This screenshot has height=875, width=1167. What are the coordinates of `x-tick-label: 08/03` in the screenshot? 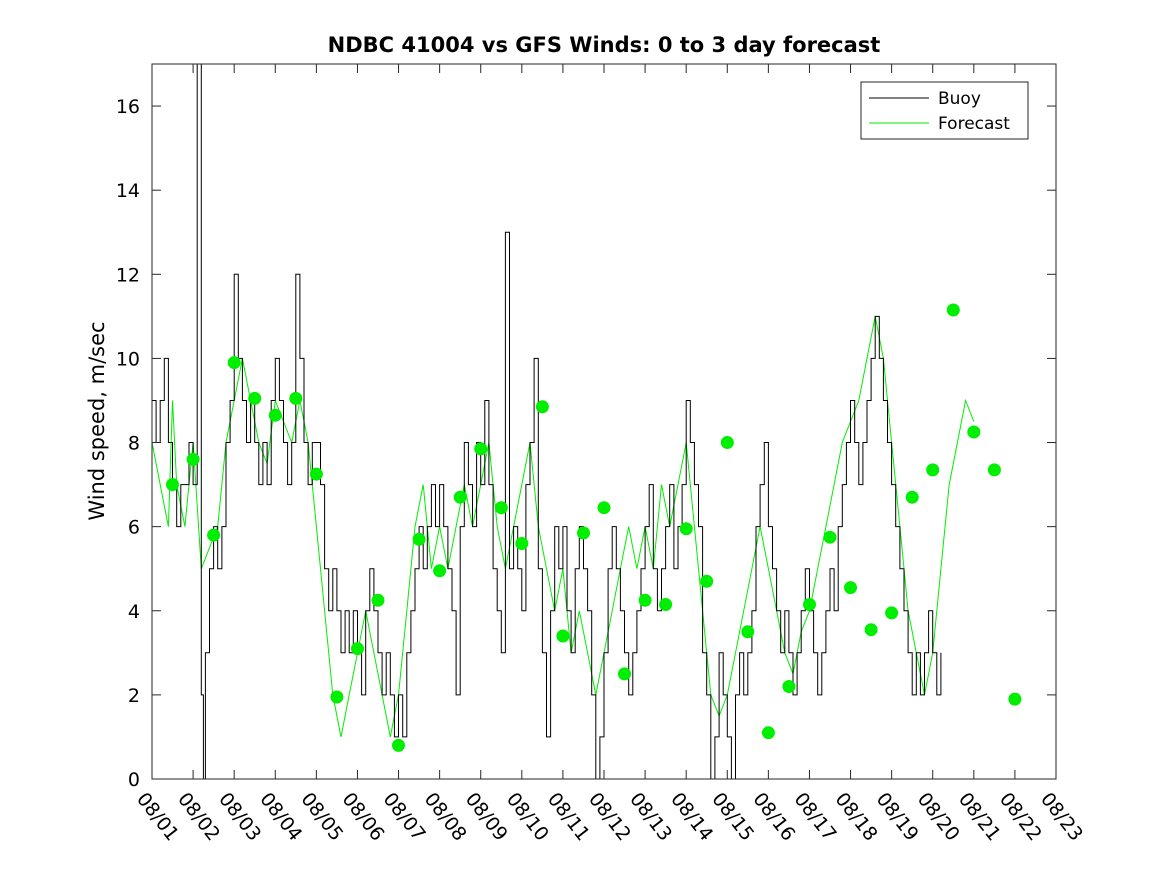 It's located at (239, 817).